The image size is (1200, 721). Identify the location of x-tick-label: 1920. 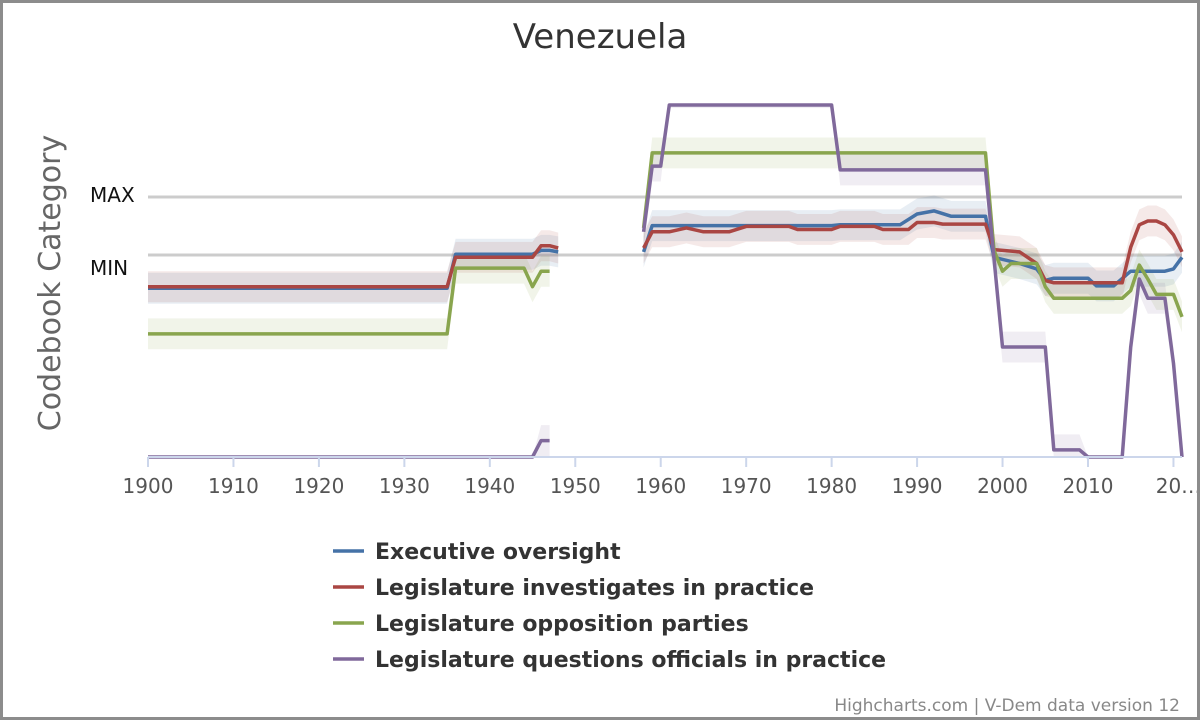
(318, 486).